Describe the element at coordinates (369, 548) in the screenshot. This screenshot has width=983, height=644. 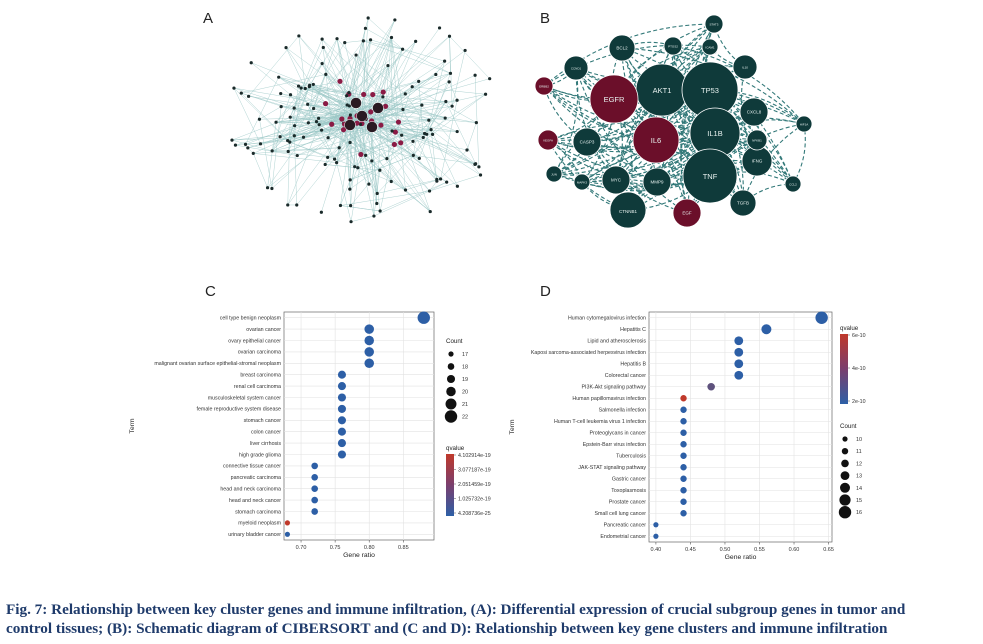
I see `x-tick-label: 0.80` at that location.